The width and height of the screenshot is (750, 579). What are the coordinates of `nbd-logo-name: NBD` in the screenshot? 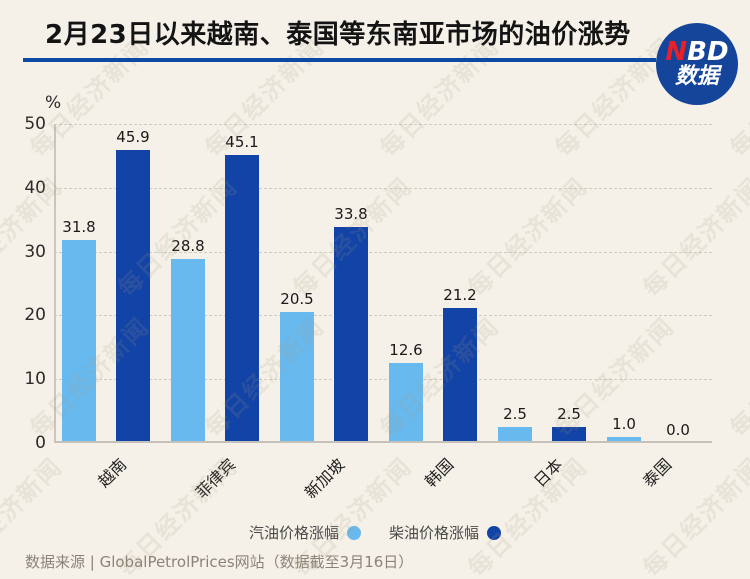 It's located at (696, 52).